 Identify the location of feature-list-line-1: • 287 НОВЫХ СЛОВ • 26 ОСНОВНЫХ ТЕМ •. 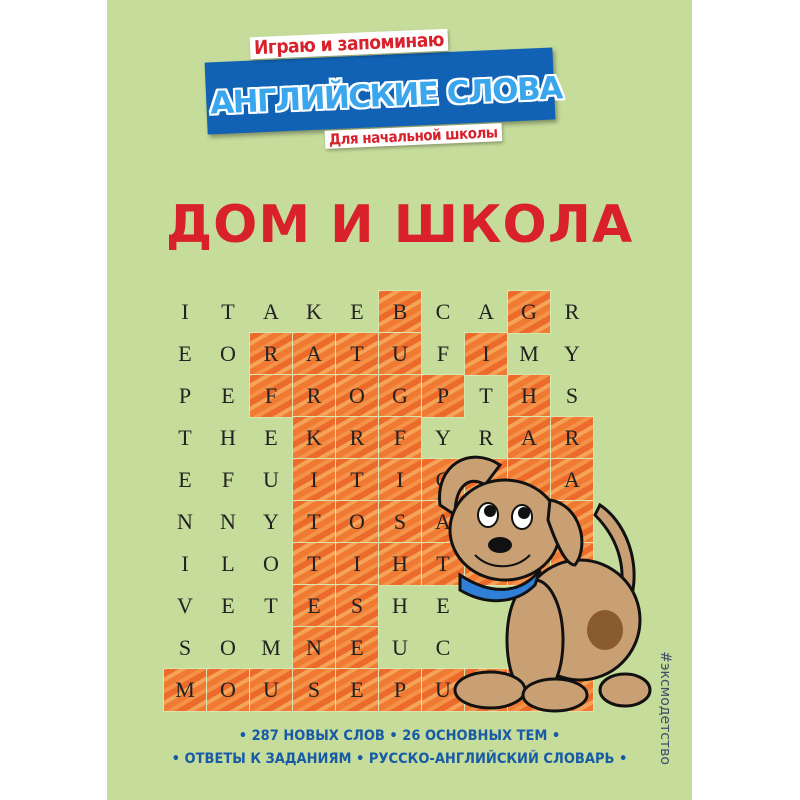
(399, 736).